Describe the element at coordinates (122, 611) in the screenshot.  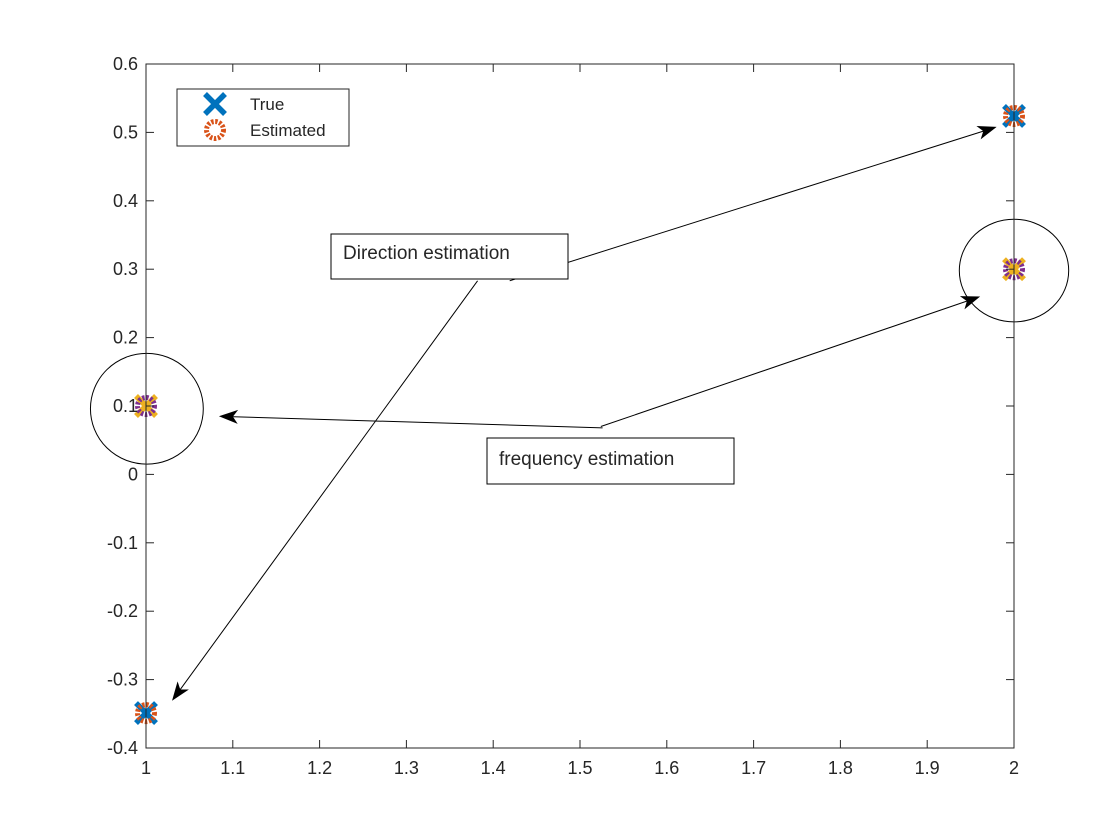
I see `y-tick-label: -0.2` at that location.